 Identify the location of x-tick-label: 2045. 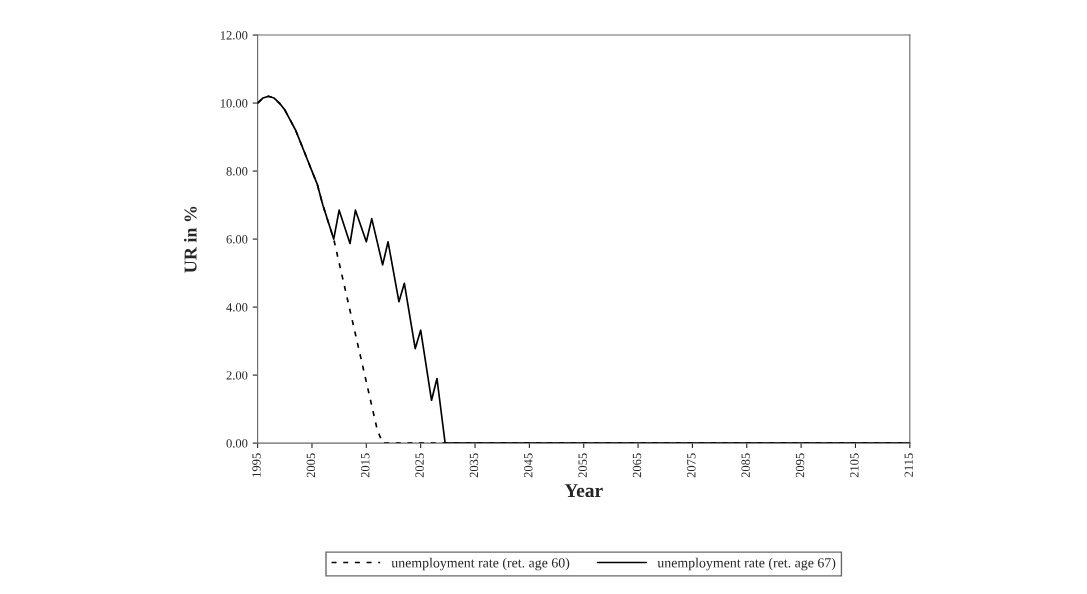
(528, 465).